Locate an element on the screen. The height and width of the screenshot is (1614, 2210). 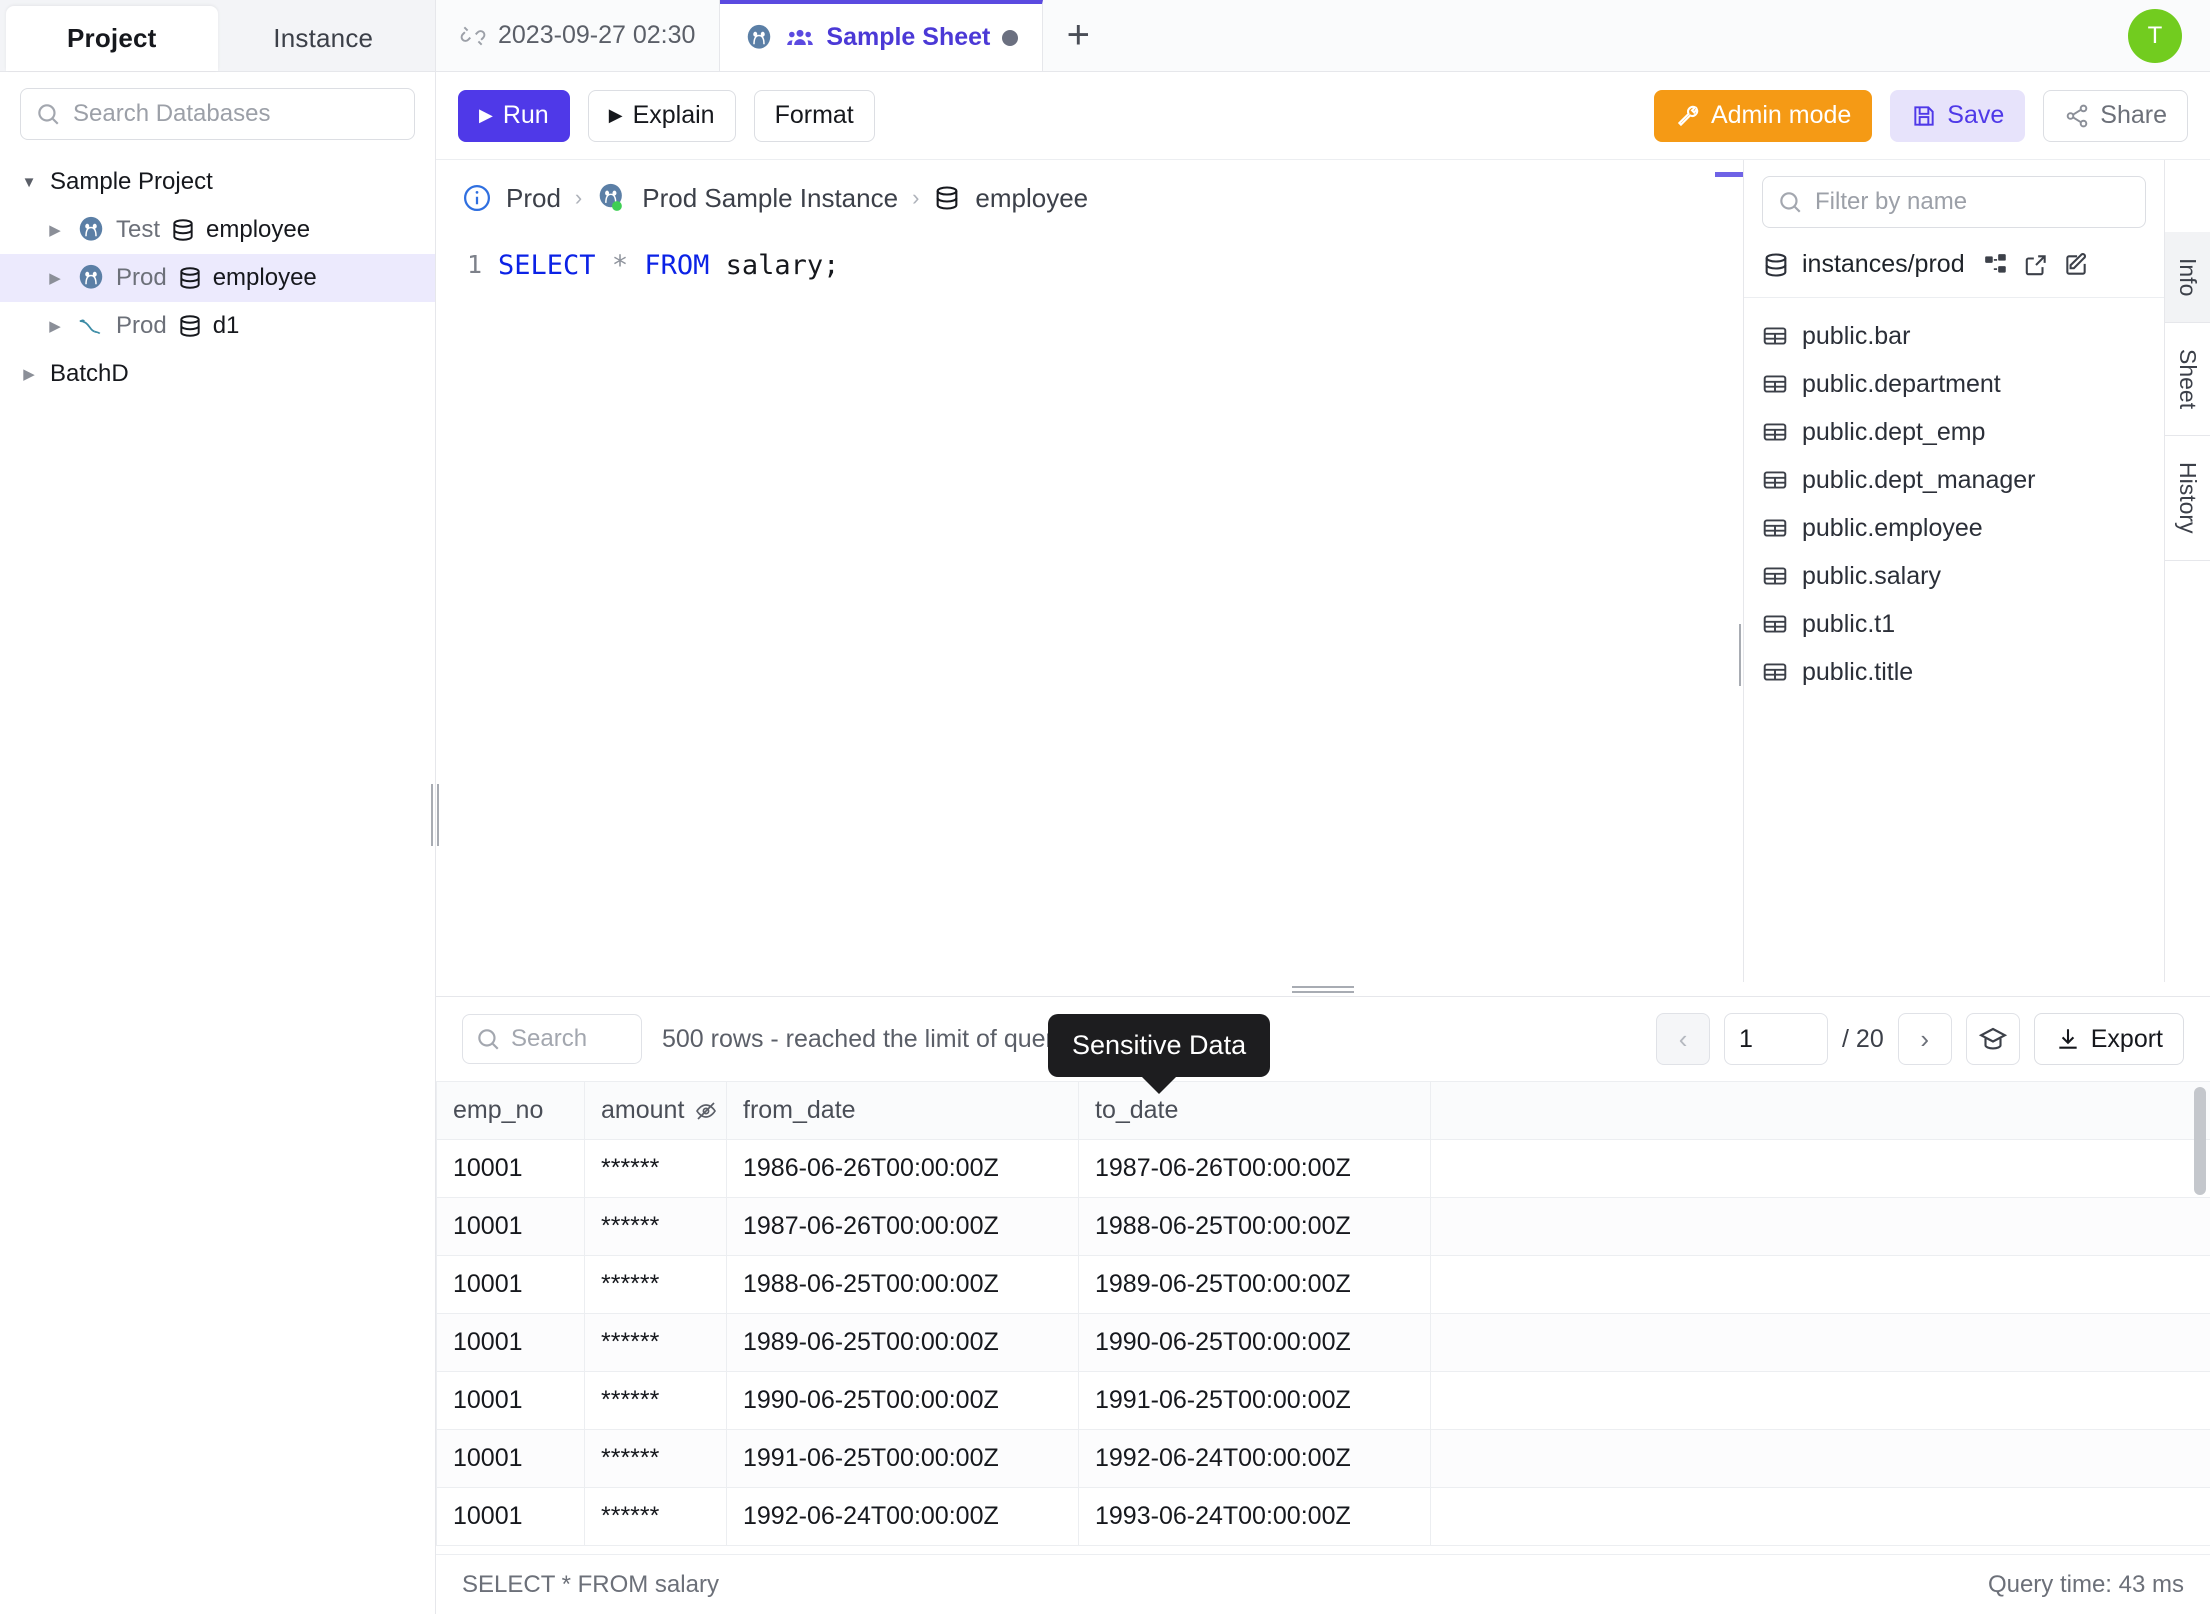
new-tab-button: + is located at coordinates (1078, 35).